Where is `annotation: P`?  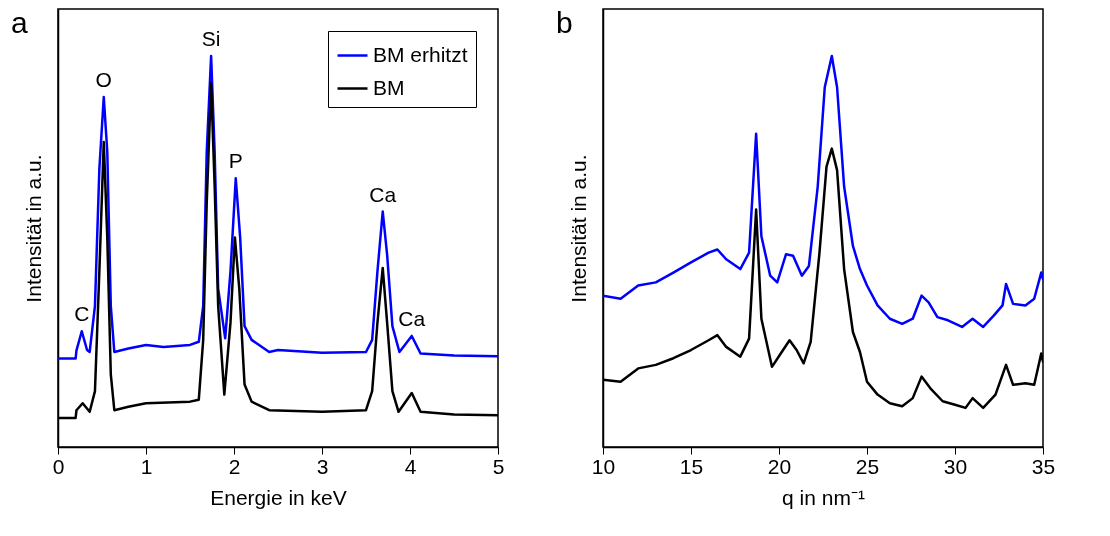 annotation: P is located at coordinates (235, 161).